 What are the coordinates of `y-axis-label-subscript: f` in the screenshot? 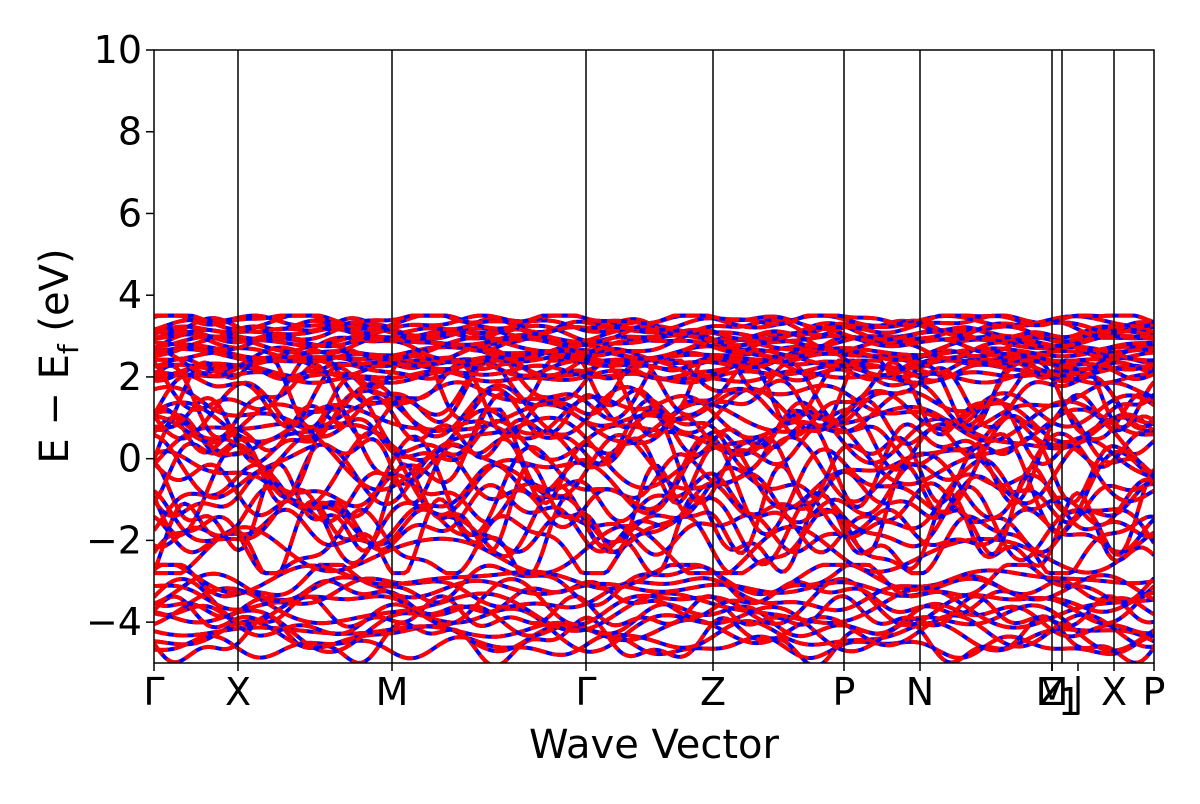 It's located at (68, 348).